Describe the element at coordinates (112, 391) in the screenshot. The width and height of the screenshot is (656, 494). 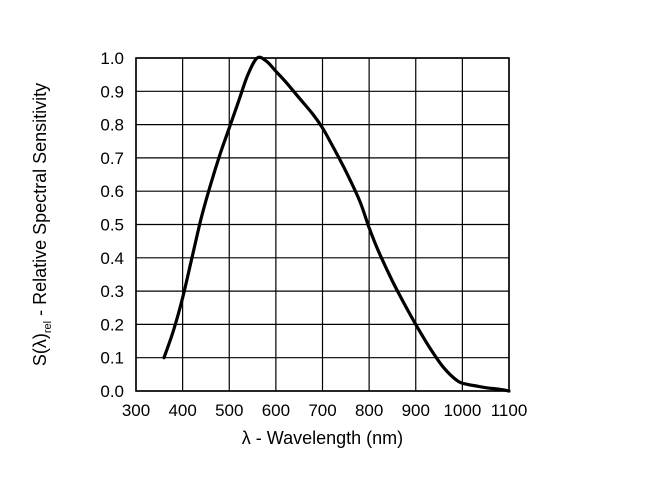
I see `y-tick-label: 0.0` at that location.